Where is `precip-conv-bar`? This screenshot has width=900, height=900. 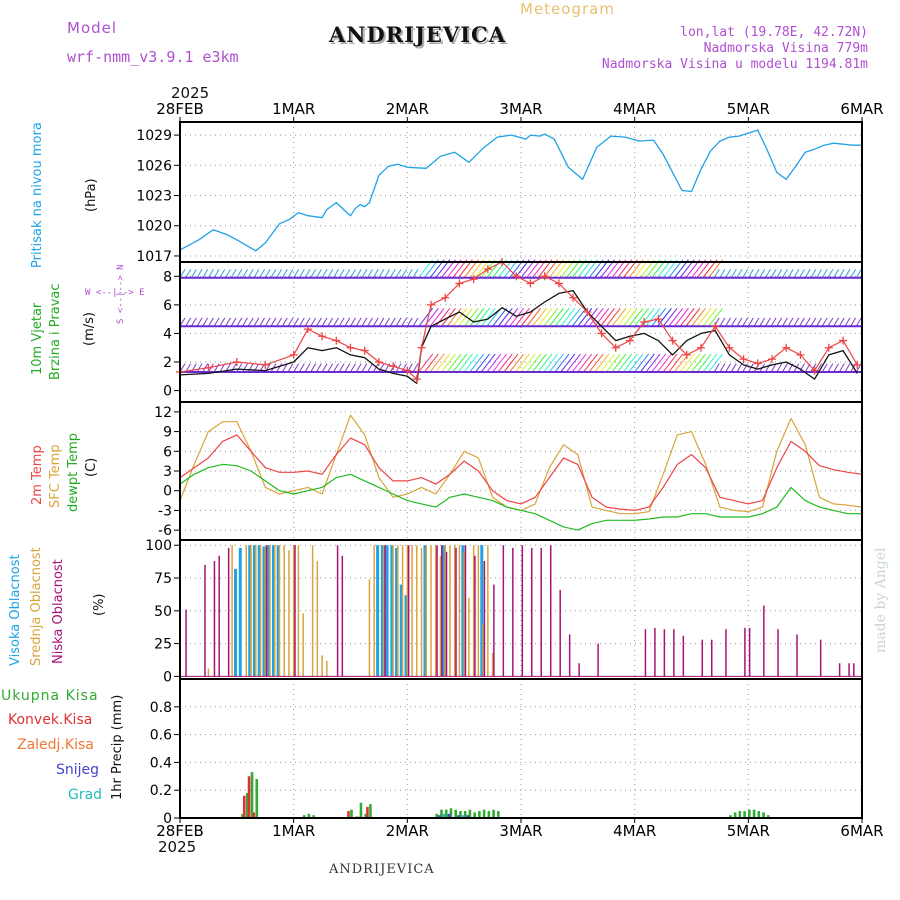
precip-conv-bar is located at coordinates (249, 797).